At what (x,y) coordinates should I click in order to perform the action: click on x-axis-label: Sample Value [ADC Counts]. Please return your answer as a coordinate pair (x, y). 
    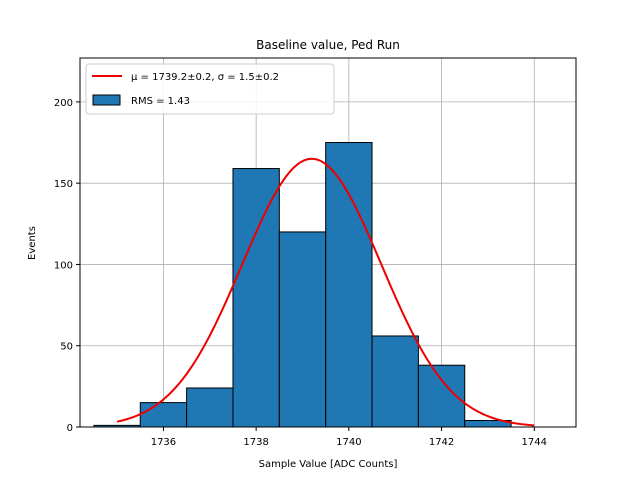
    Looking at the image, I should click on (328, 464).